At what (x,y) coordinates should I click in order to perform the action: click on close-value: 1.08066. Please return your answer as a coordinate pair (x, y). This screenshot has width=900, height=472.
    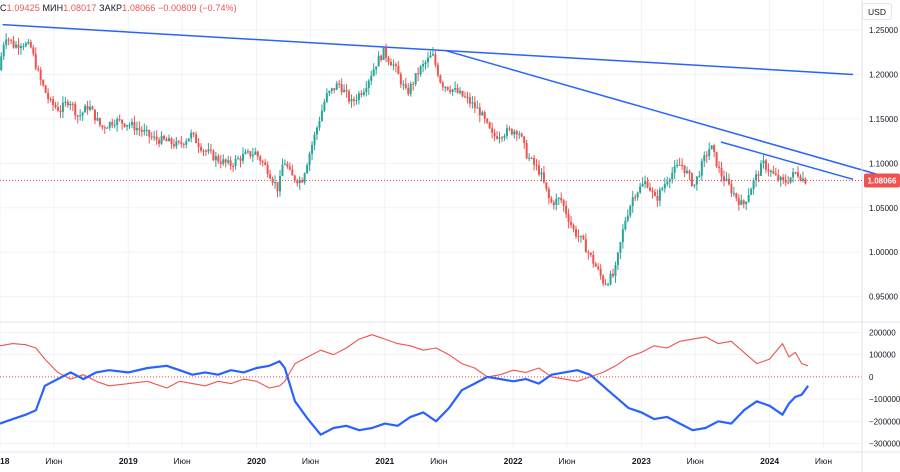
    Looking at the image, I should click on (139, 8).